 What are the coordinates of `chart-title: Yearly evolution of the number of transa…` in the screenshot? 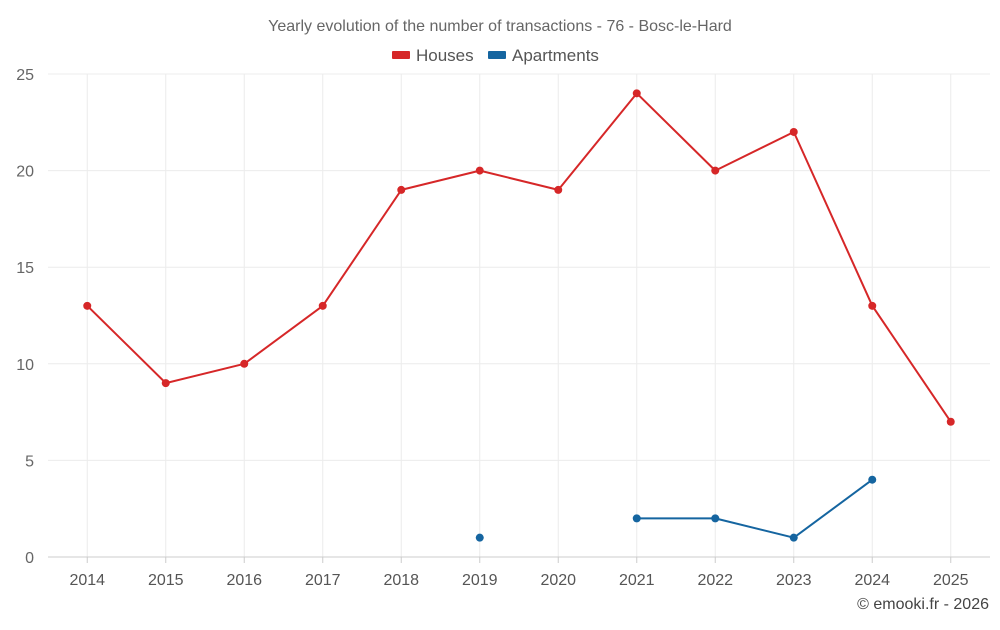 It's located at (500, 26).